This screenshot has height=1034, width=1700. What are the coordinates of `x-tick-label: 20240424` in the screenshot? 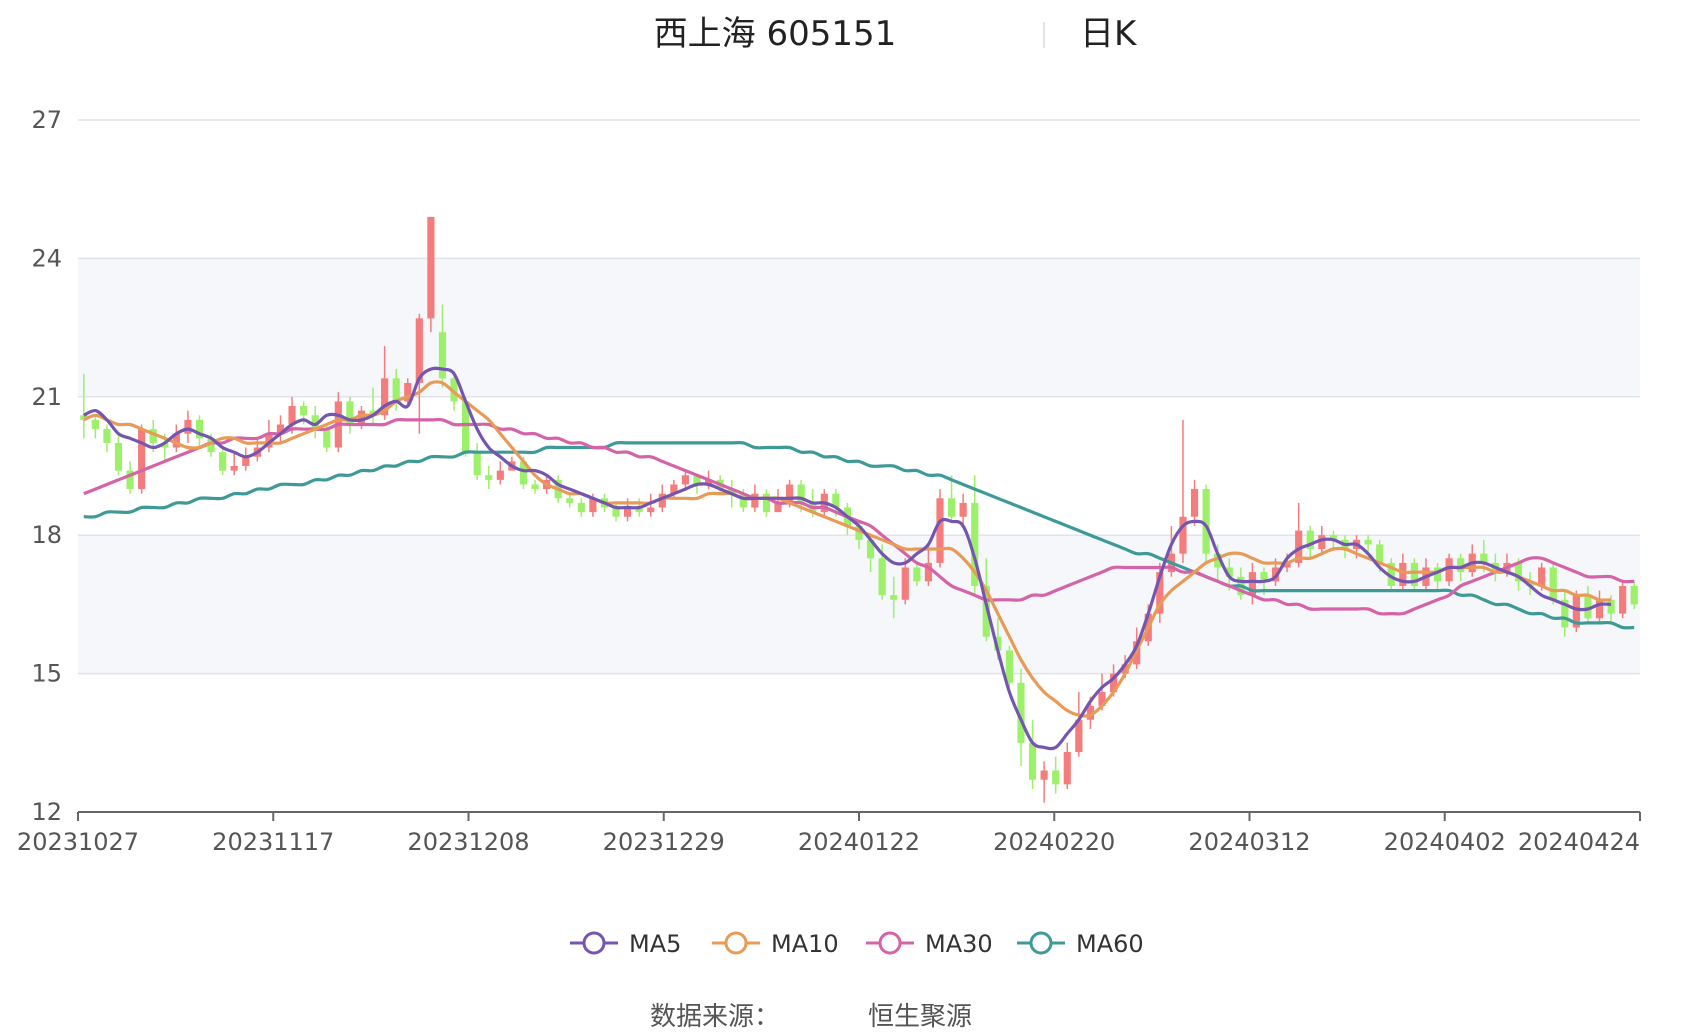 It's located at (1579, 842).